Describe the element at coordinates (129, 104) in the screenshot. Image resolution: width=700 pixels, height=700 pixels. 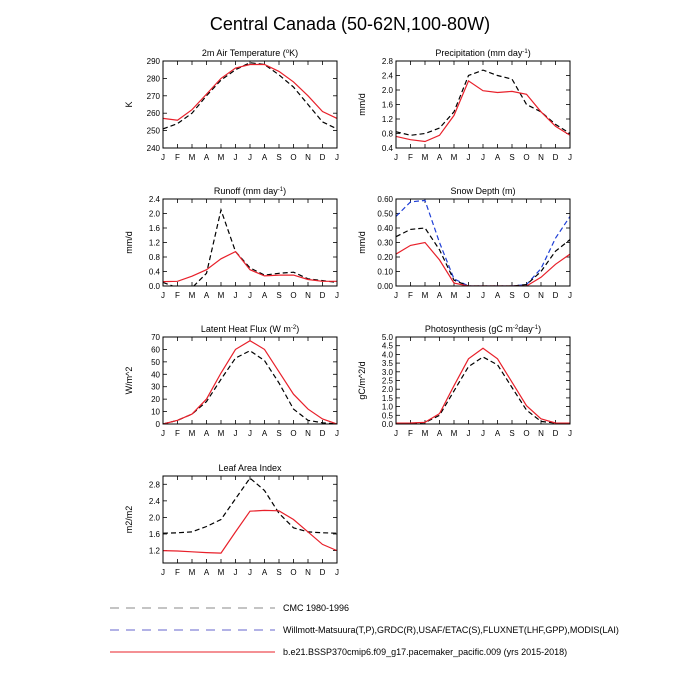
I see `y-axis-label: K` at that location.